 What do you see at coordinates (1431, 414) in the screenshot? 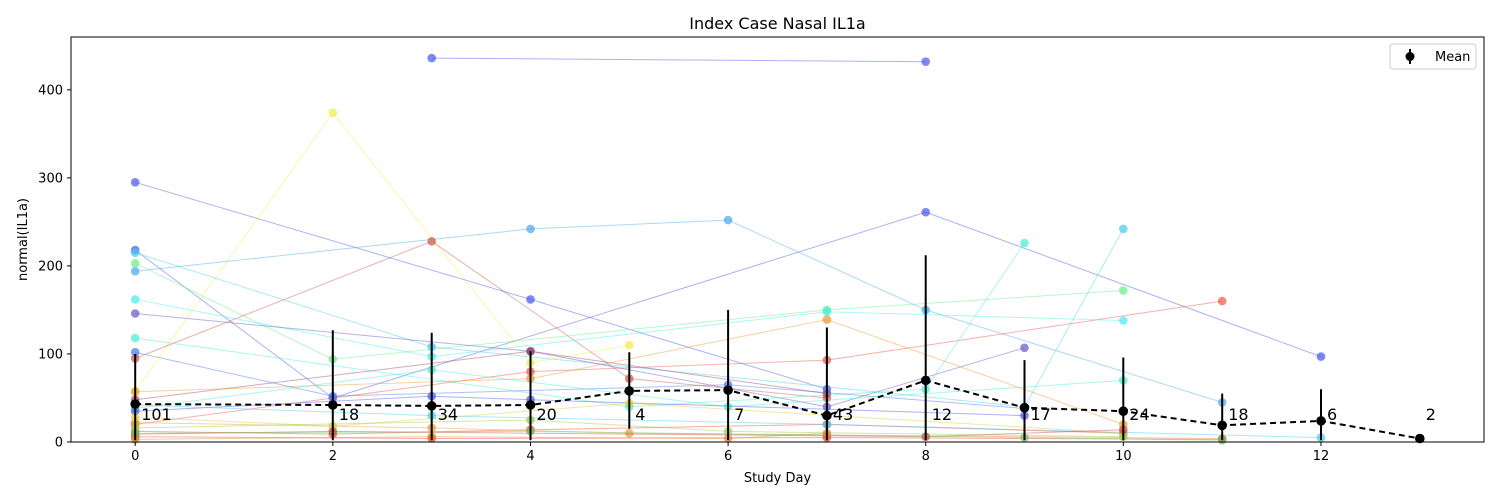
I see `count-label: 2` at bounding box center [1431, 414].